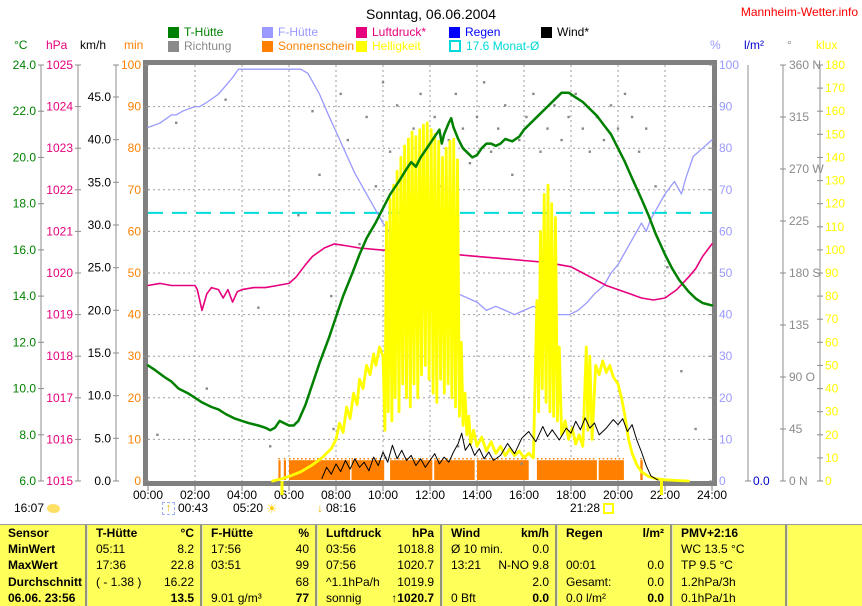 The width and height of the screenshot is (862, 606). I want to click on axis-label-deg: 90 O, so click(802, 377).